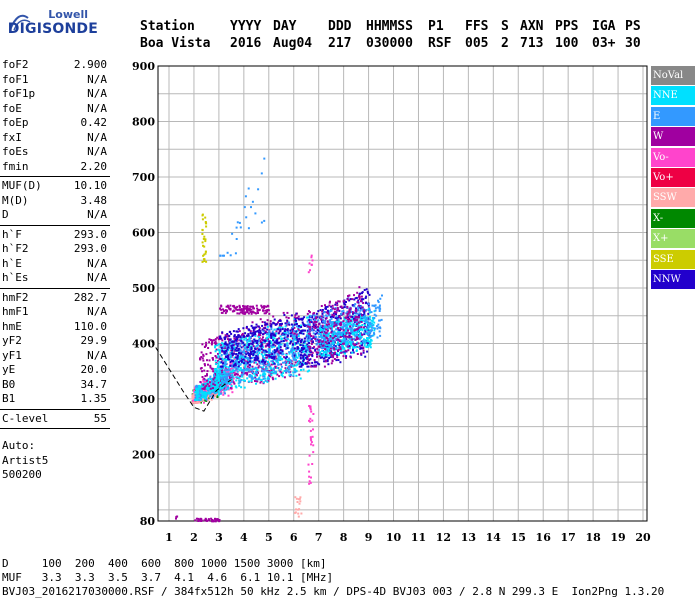 This screenshot has height=600, width=700. Describe the element at coordinates (673, 198) in the screenshot. I see `legend-item-ssw: SSW` at that location.